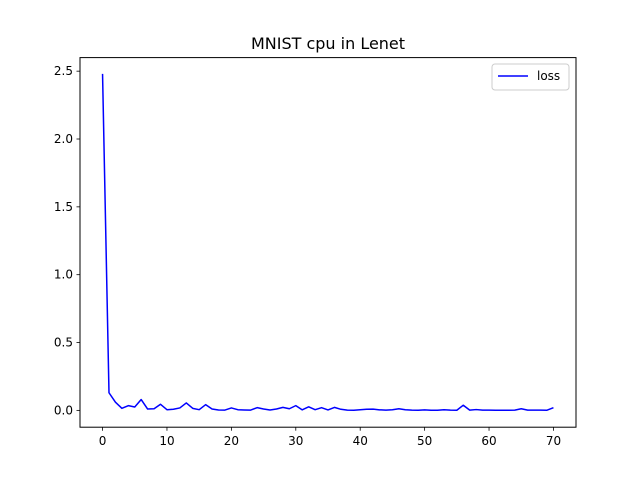 This screenshot has width=640, height=480. I want to click on x-tick-label: 20, so click(231, 441).